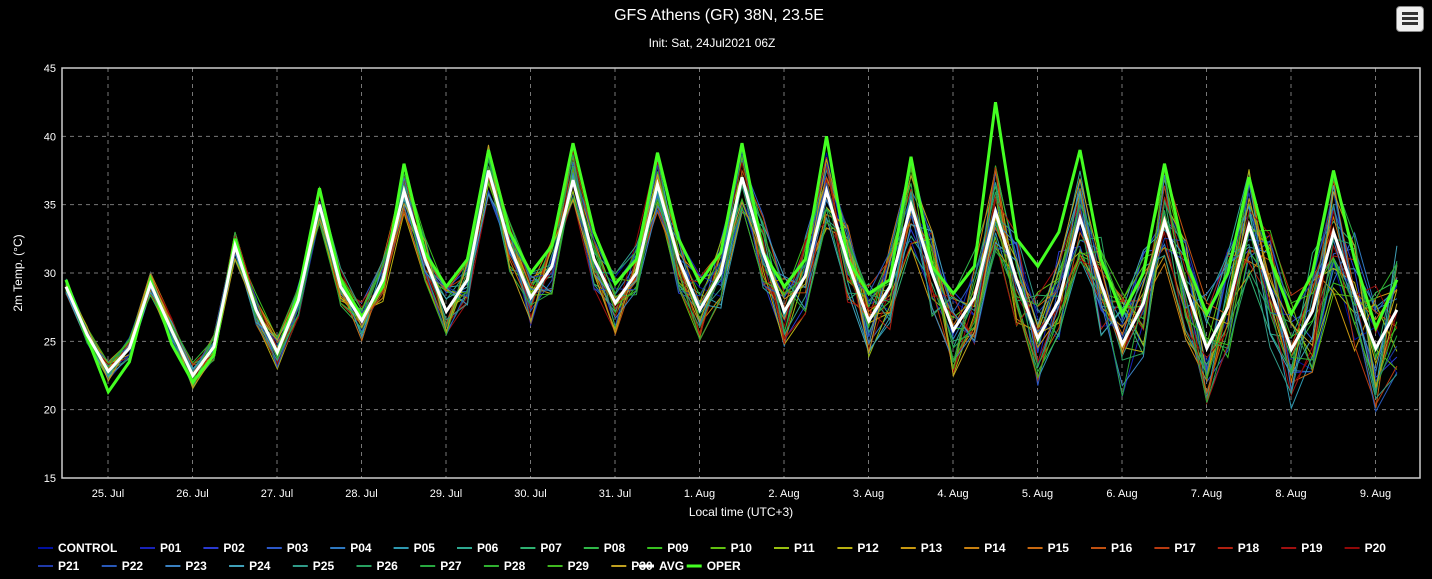 This screenshot has width=1432, height=579. I want to click on legend-item-p01: P01, so click(161, 548).